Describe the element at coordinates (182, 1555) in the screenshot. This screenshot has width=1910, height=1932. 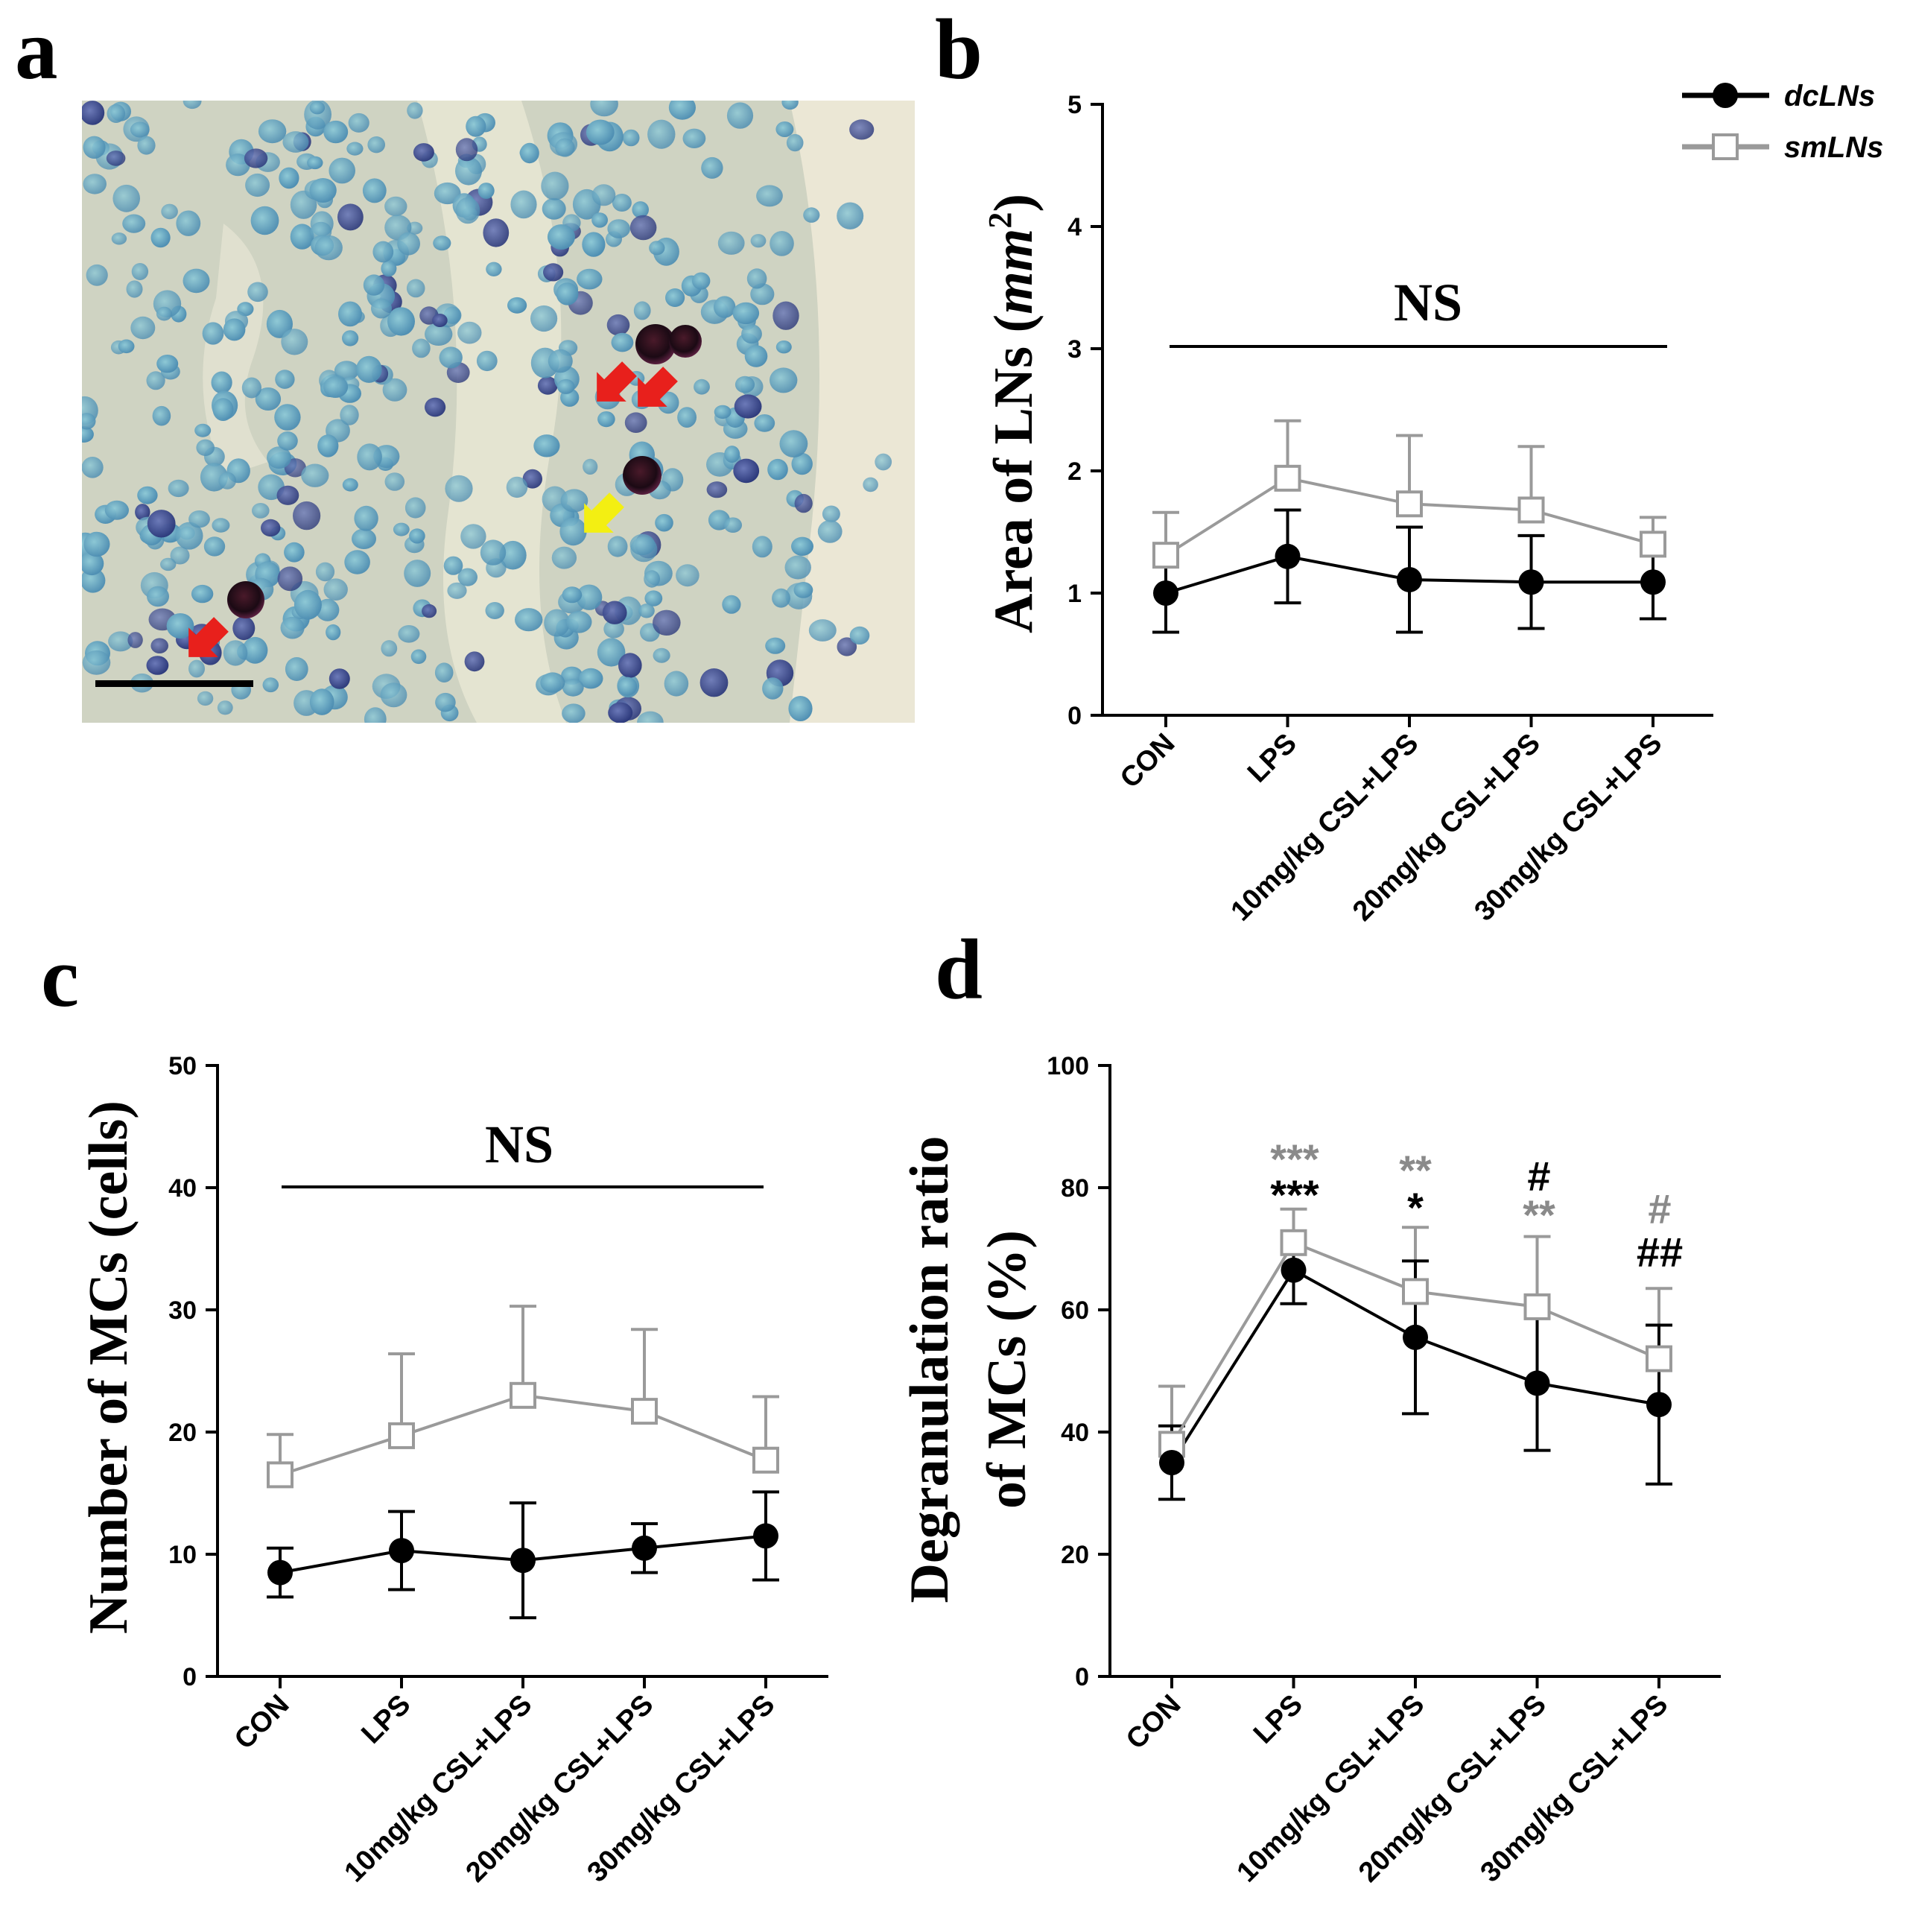
I see `y-tick-label: 10` at that location.